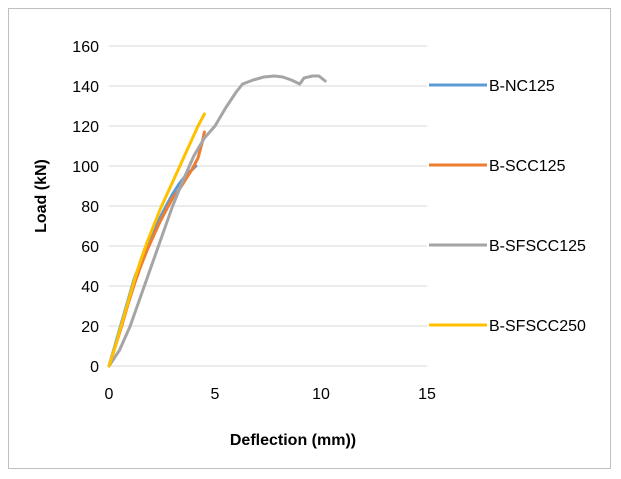 The width and height of the screenshot is (621, 479). What do you see at coordinates (85, 167) in the screenshot?
I see `y-tick-label: 100` at bounding box center [85, 167].